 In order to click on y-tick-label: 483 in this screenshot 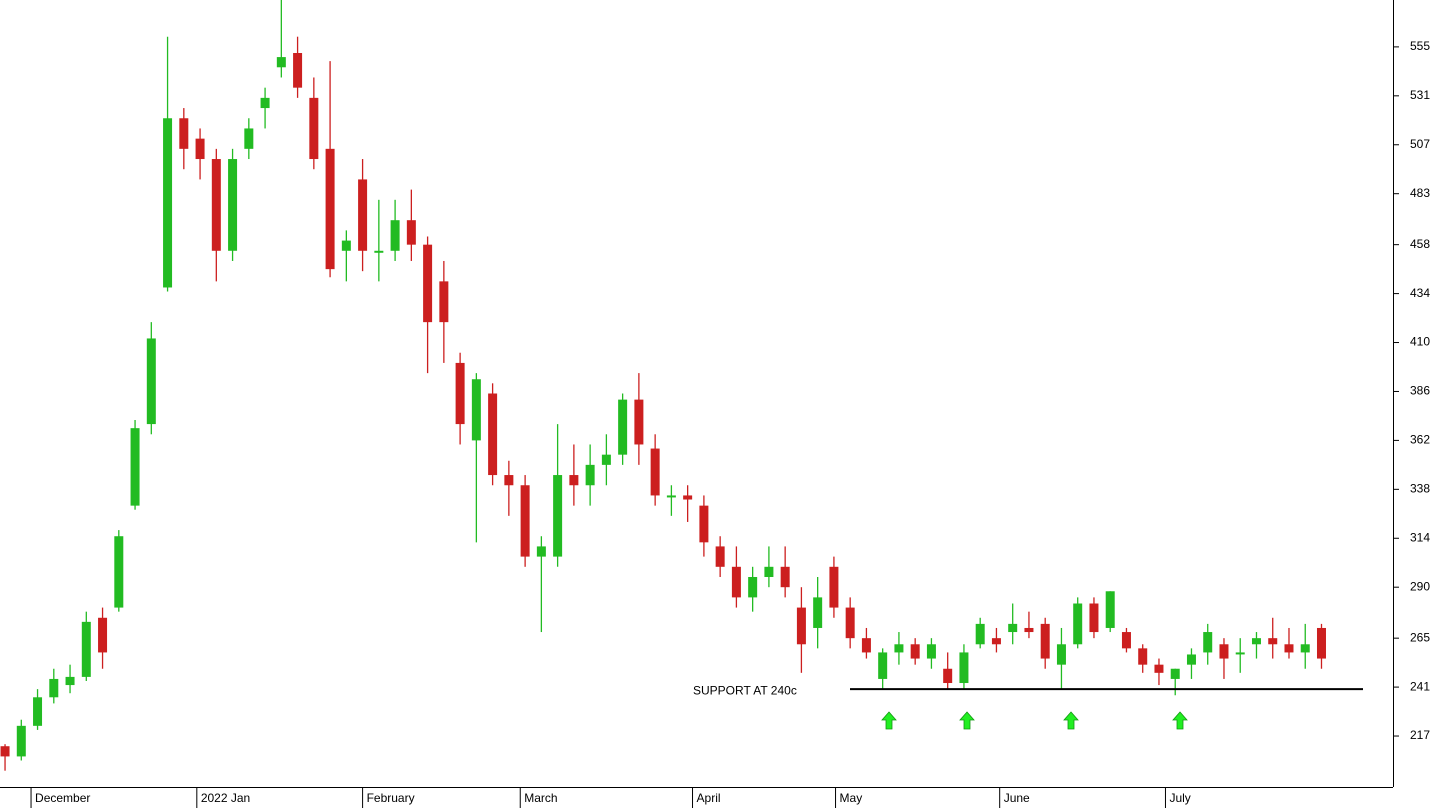, I will do `click(1420, 193)`.